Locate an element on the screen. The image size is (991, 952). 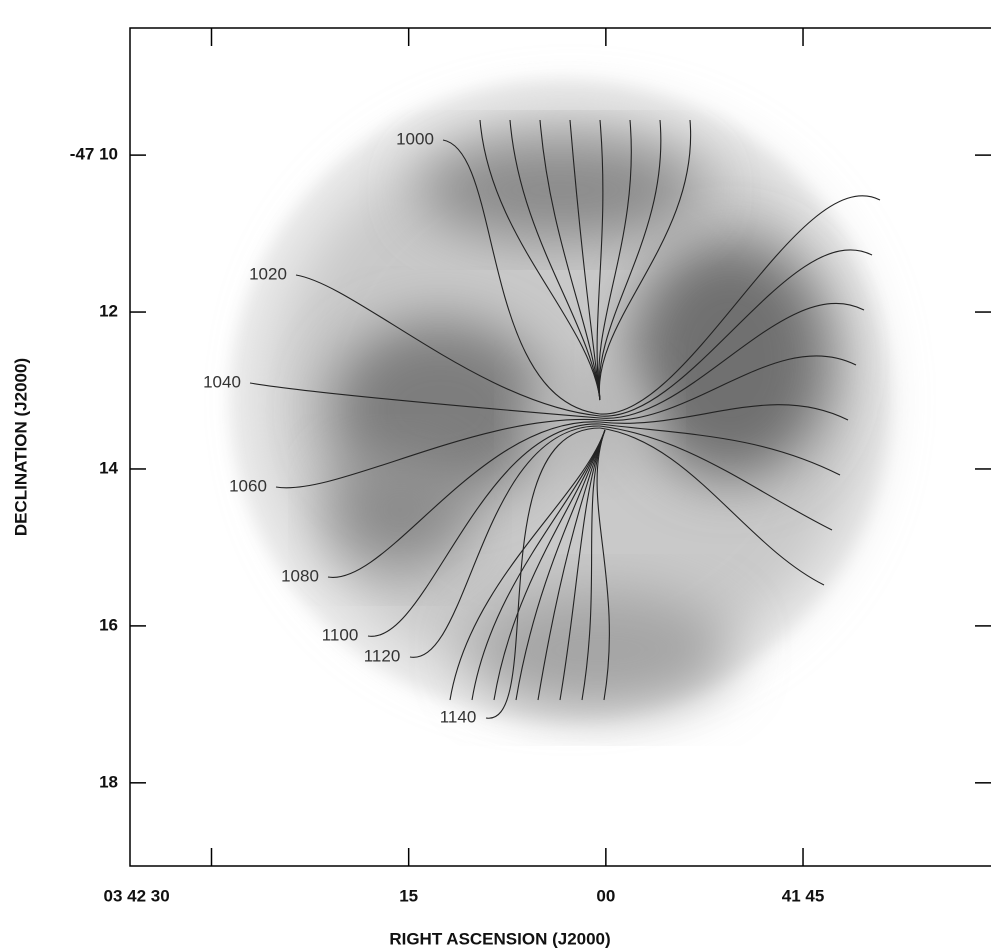
contour-label: 1140 is located at coordinates (458, 716).